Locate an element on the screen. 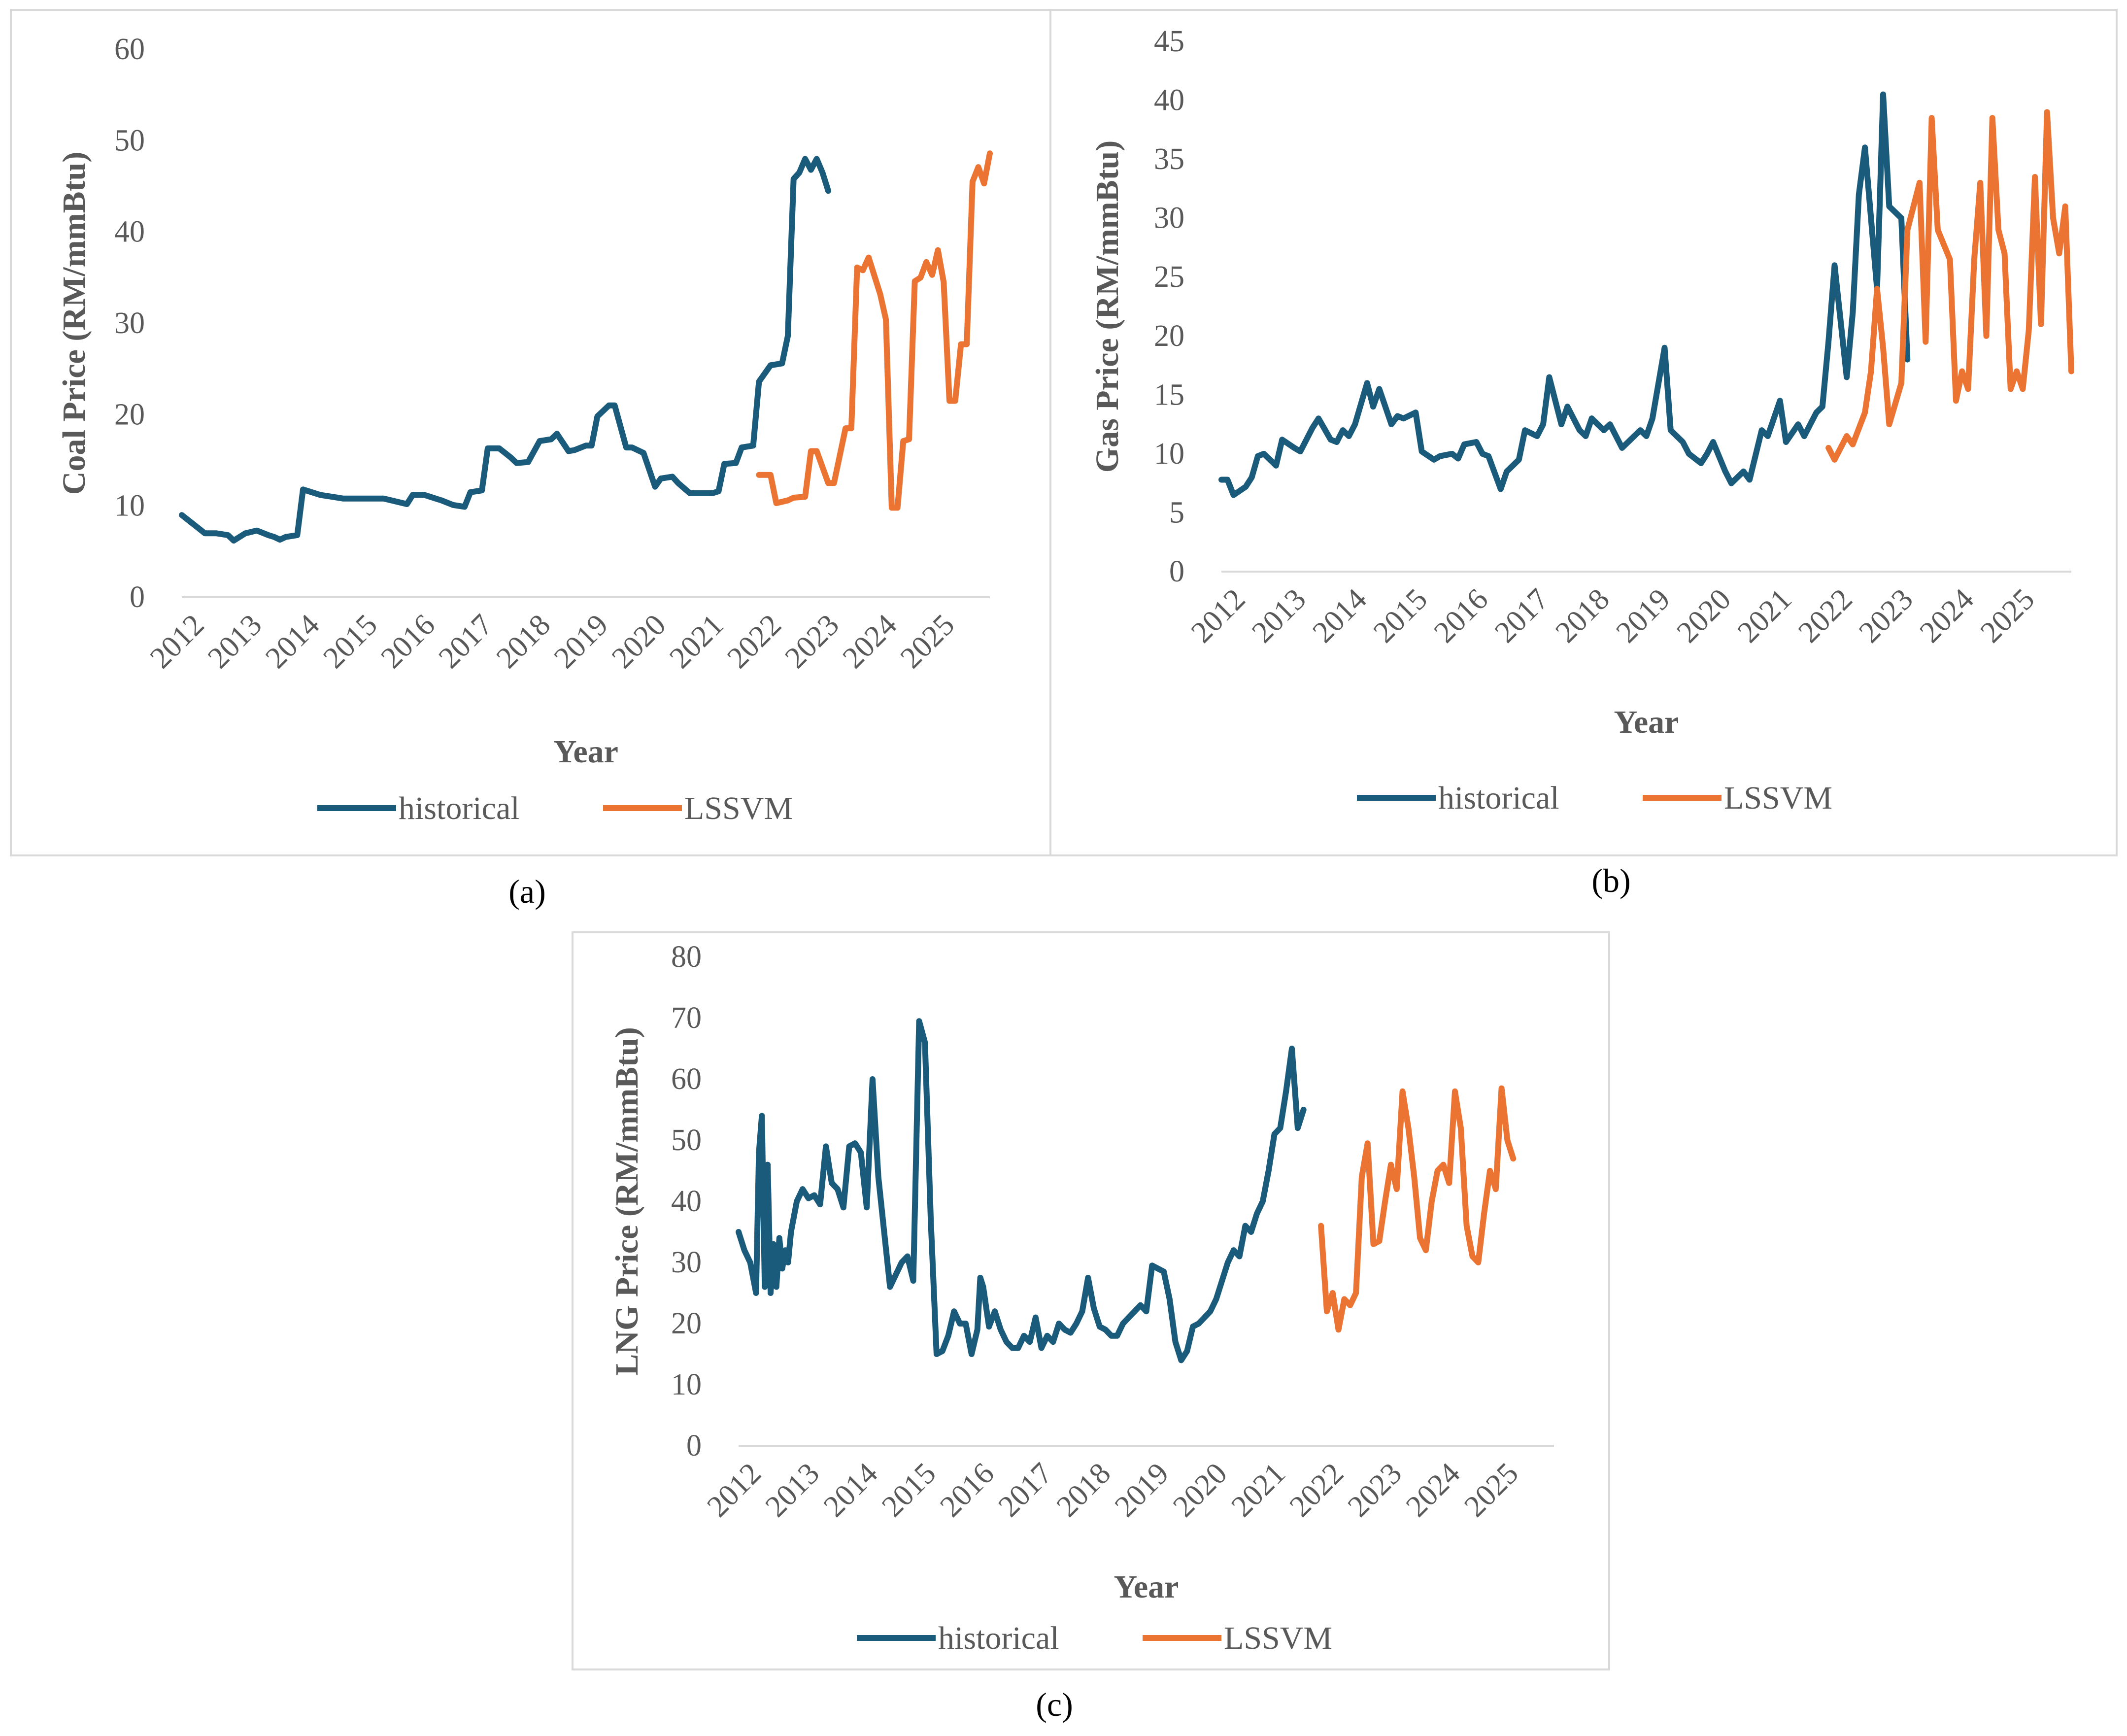 Image resolution: width=2127 pixels, height=1736 pixels. y-tick-label: 45 is located at coordinates (1169, 41).